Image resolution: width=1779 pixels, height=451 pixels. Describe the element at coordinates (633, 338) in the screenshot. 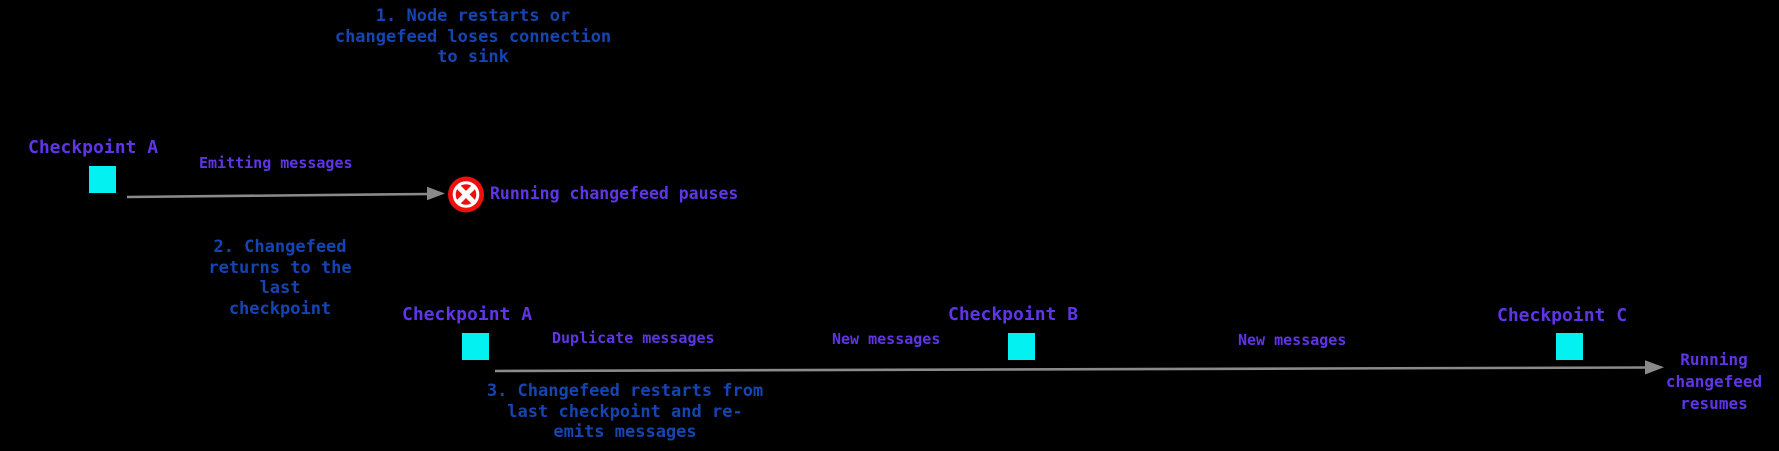

I see `duplicate-messages-label: Duplicate messages` at that location.